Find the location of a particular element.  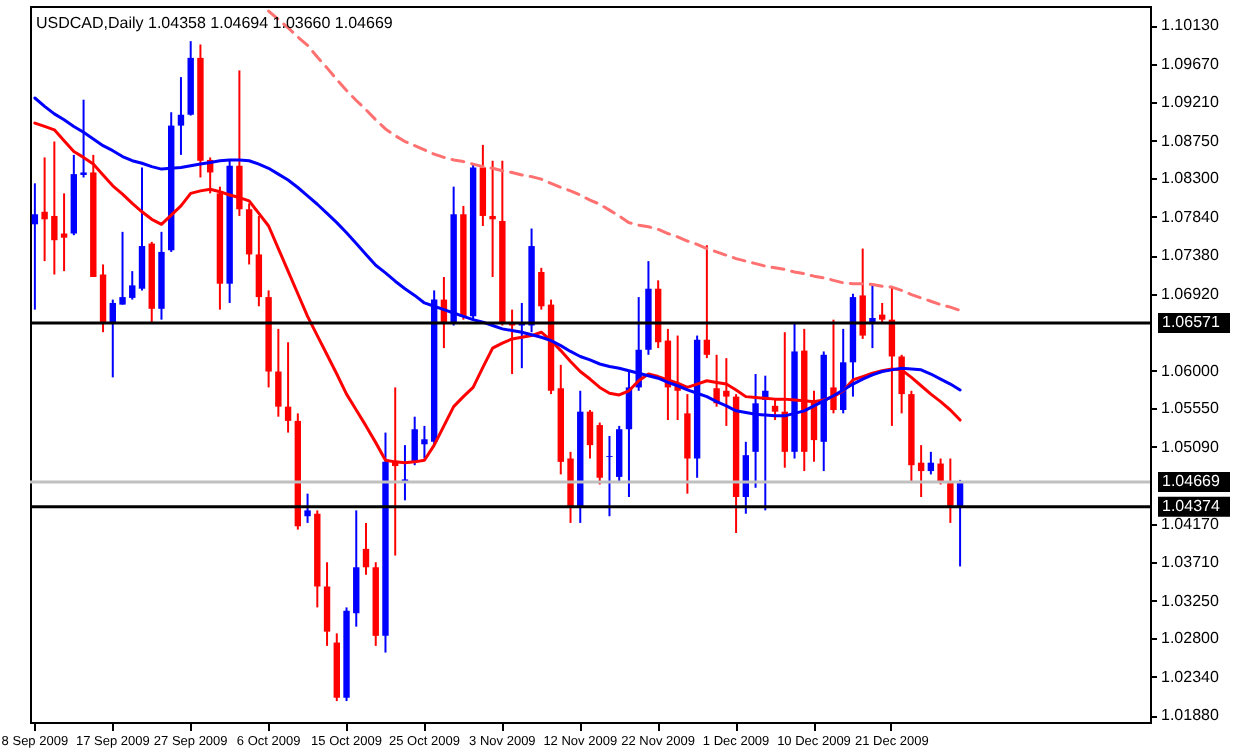

y-tick-label: 1.08750 is located at coordinates (1190, 140).